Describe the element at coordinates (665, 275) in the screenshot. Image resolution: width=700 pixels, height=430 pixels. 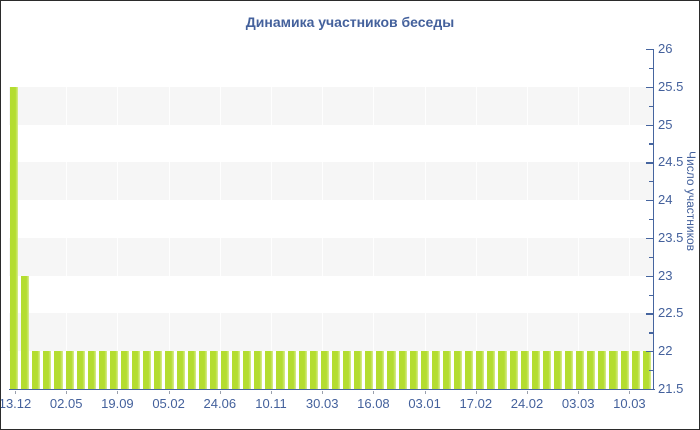
I see `y-axis-tick-label: 23` at that location.